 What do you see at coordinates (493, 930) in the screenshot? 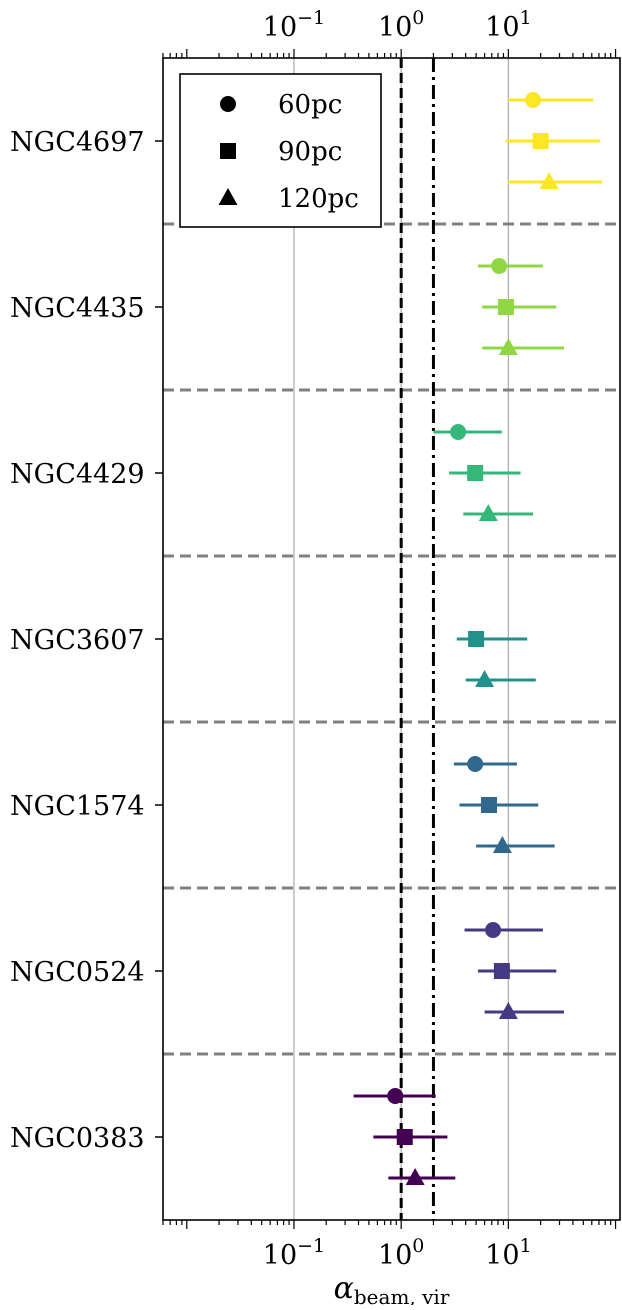
I see `point-ngc0524-60pc` at bounding box center [493, 930].